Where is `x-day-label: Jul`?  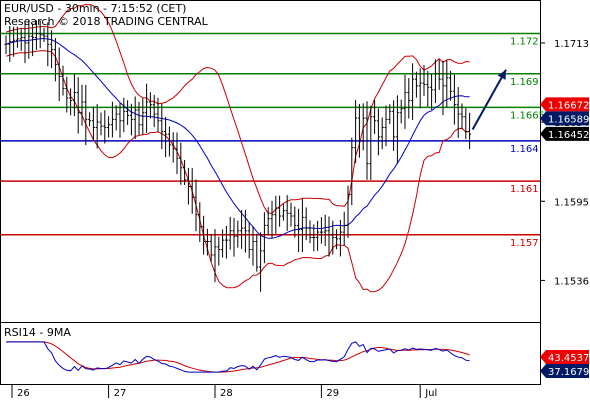
x-day-label: Jul is located at coordinates (430, 393).